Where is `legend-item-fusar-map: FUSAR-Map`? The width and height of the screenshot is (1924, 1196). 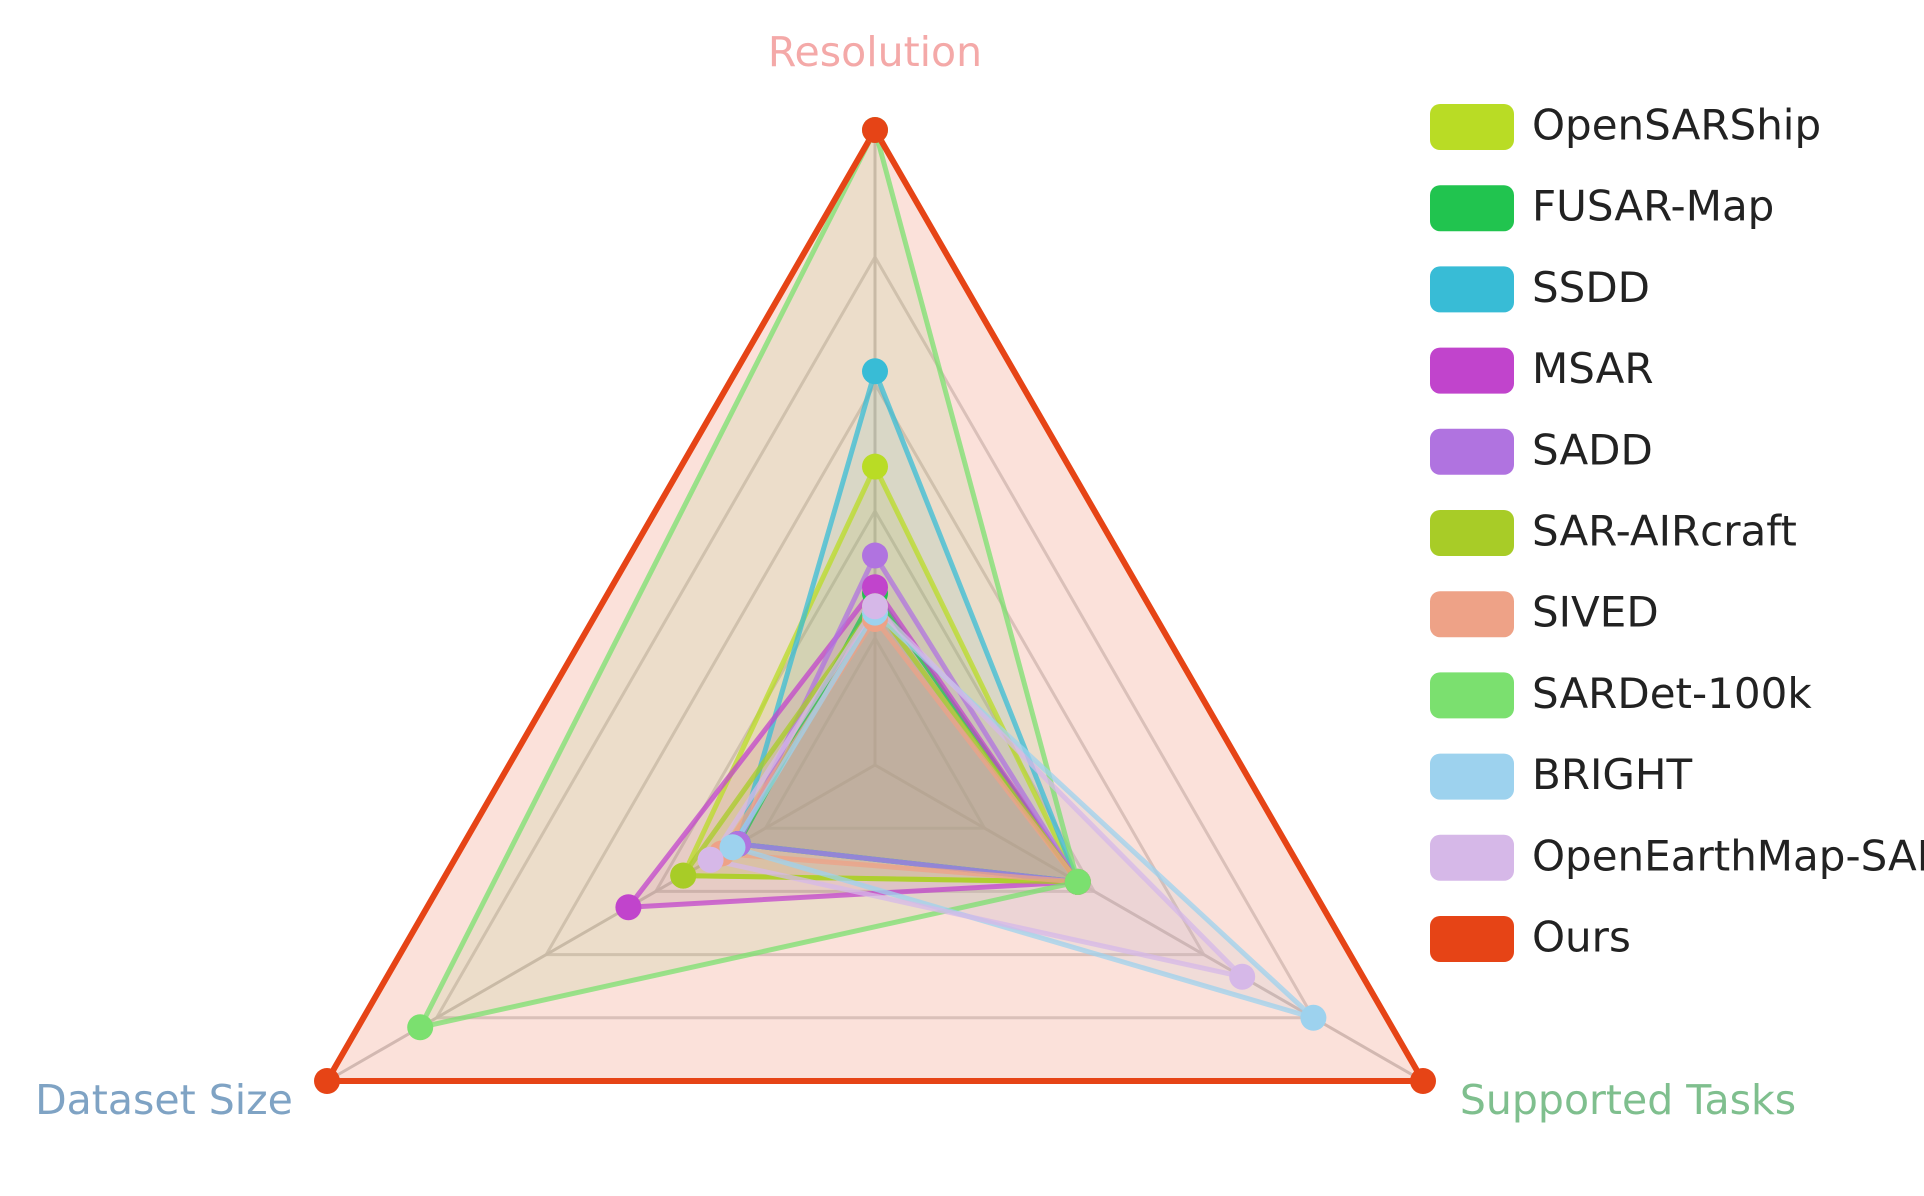
legend-item-fusar-map: FUSAR-Map is located at coordinates (1602, 207).